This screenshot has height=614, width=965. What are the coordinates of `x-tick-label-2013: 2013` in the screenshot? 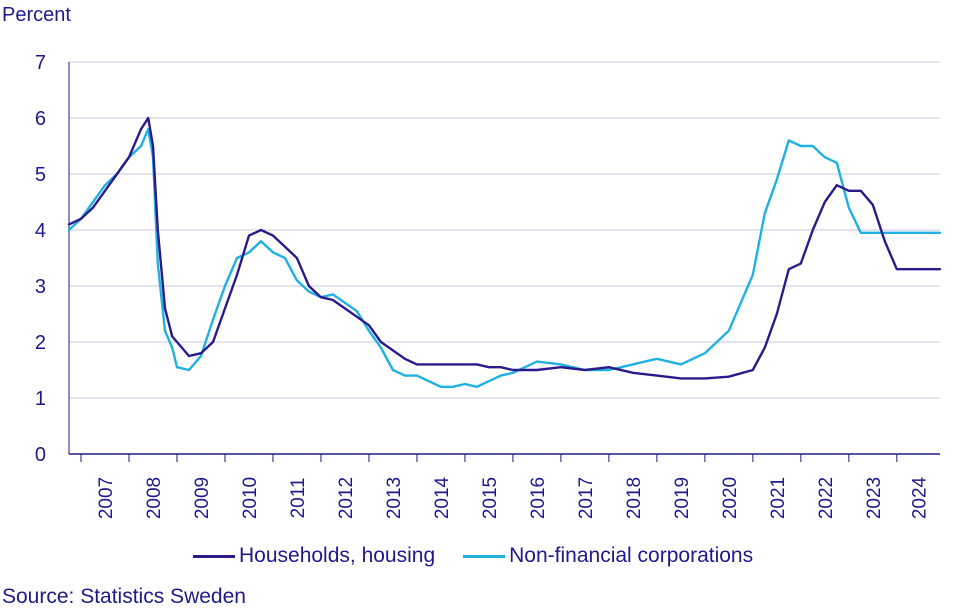 It's located at (394, 498).